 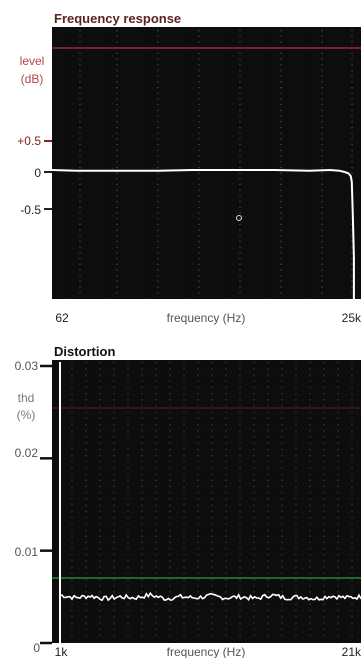 What do you see at coordinates (32, 79) in the screenshot?
I see `y-axis-label-line2: (dB)` at bounding box center [32, 79].